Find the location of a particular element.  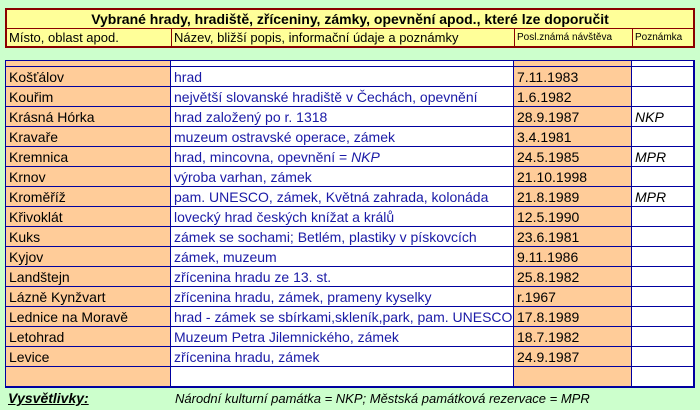

cell: Krnov is located at coordinates (88, 177).